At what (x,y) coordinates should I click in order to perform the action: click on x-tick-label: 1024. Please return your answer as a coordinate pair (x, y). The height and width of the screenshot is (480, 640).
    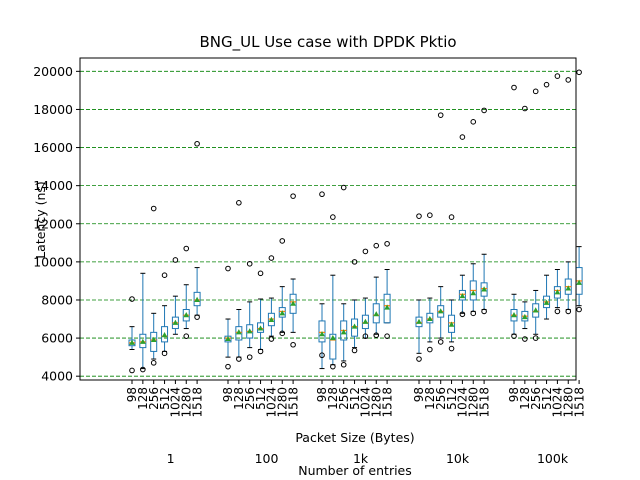
    Looking at the image, I should click on (558, 402).